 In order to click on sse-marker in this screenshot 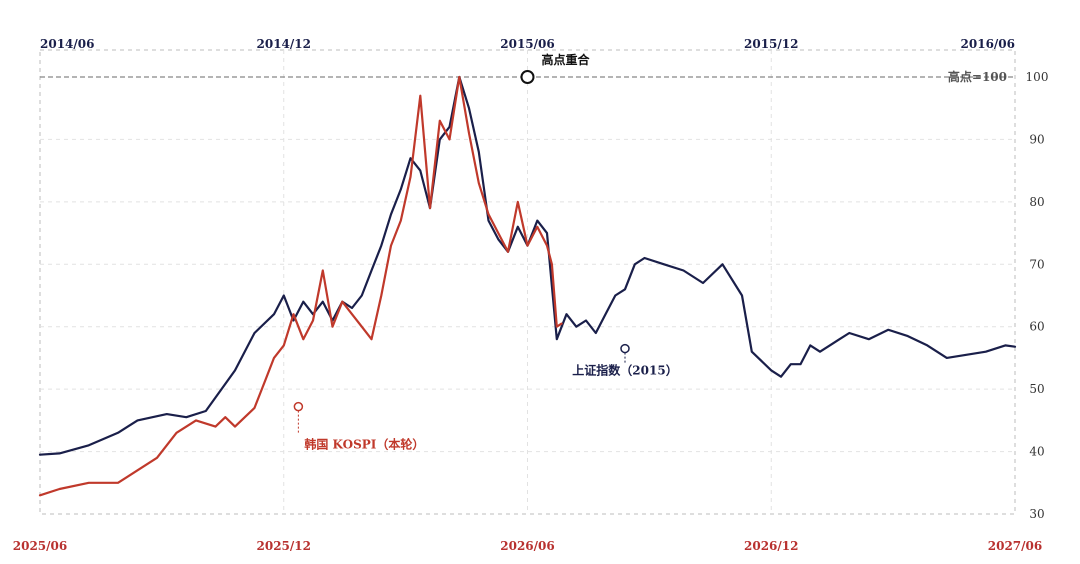, I will do `click(625, 348)`.